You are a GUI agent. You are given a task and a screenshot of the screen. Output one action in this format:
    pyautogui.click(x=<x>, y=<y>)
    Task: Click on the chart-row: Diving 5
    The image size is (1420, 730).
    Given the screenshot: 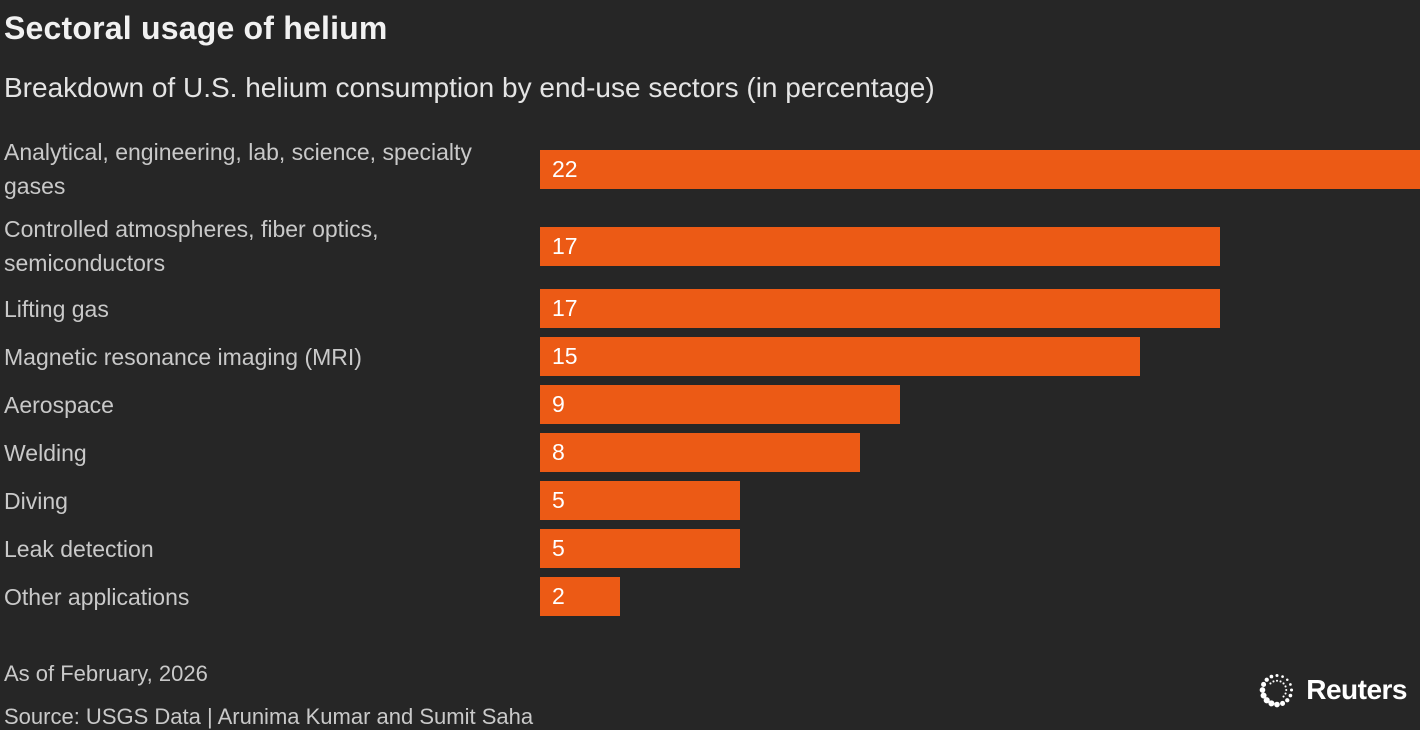 What is the action you would take?
    pyautogui.click(x=712, y=500)
    